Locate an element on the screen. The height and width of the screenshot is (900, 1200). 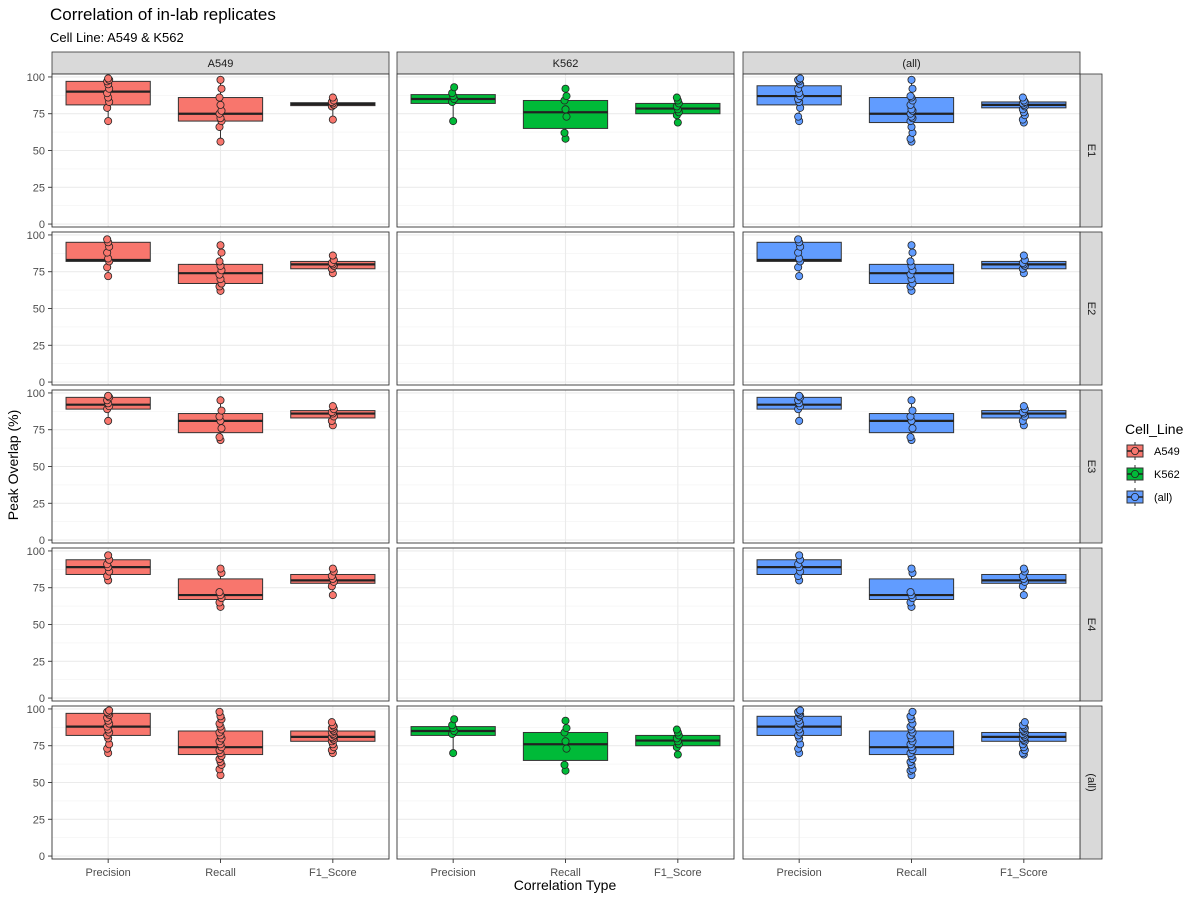
legend-title: Cell_Line is located at coordinates (1154, 429).